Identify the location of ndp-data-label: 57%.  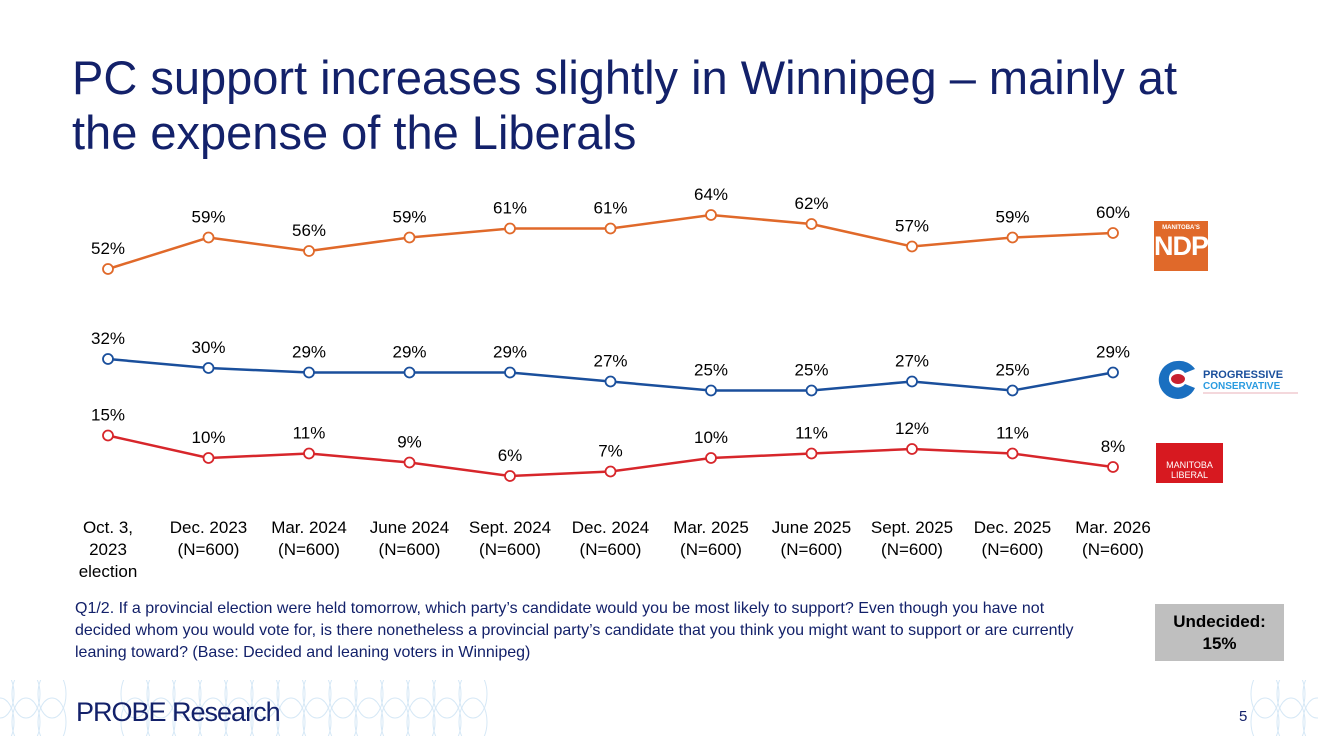
(912, 226).